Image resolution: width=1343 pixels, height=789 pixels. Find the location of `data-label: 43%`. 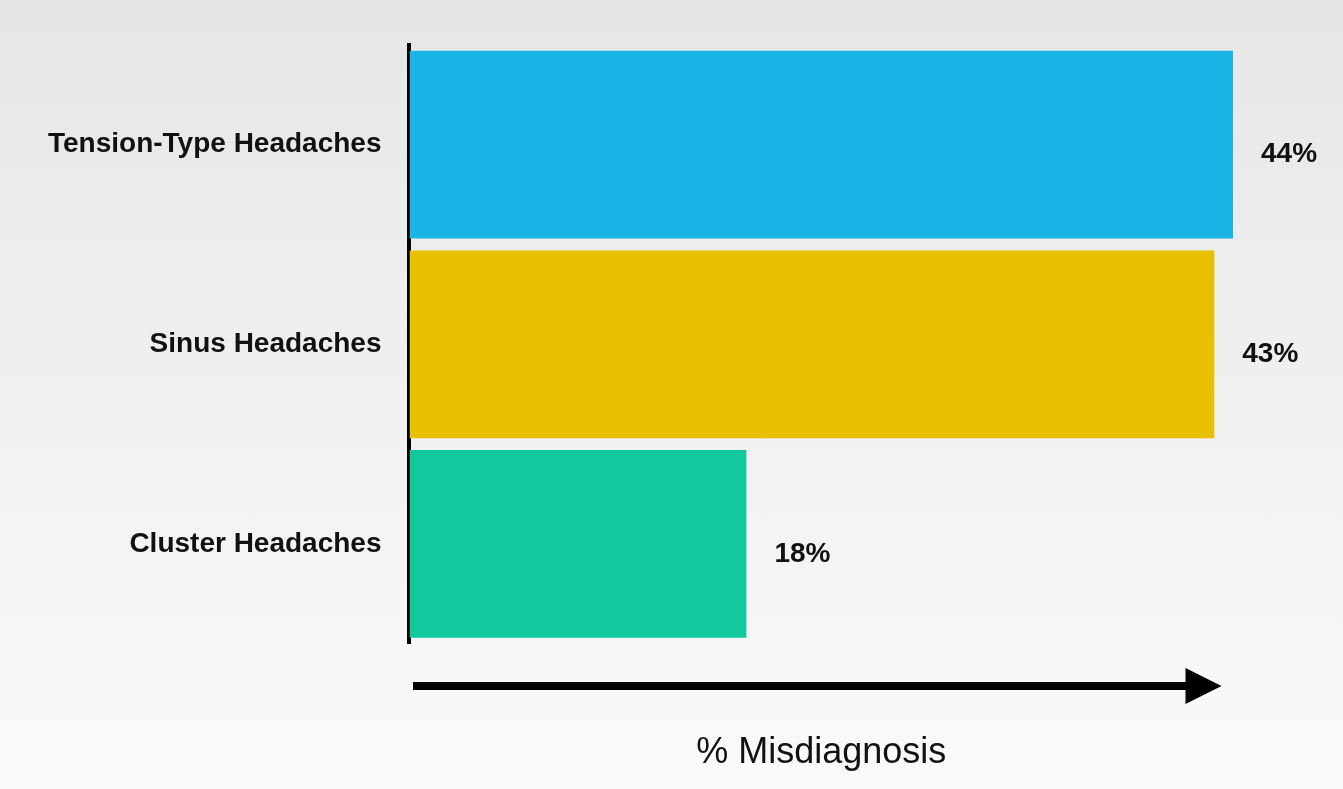

data-label: 43% is located at coordinates (1270, 353).